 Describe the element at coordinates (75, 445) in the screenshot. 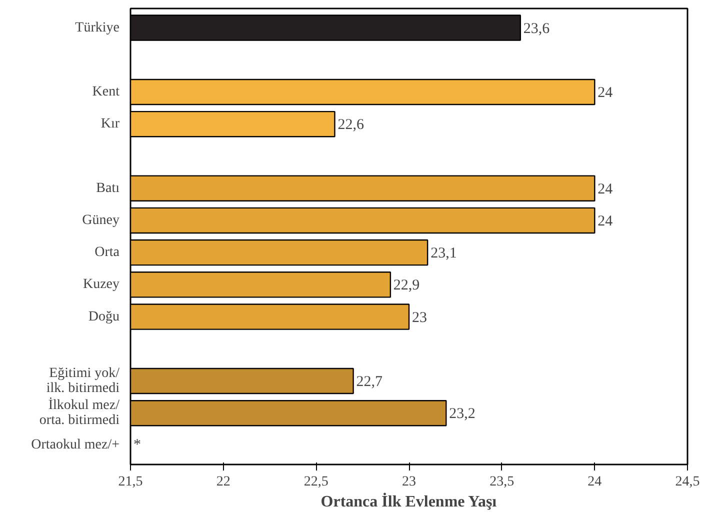

I see `y-tick-label: Ortaokul mez/+` at that location.